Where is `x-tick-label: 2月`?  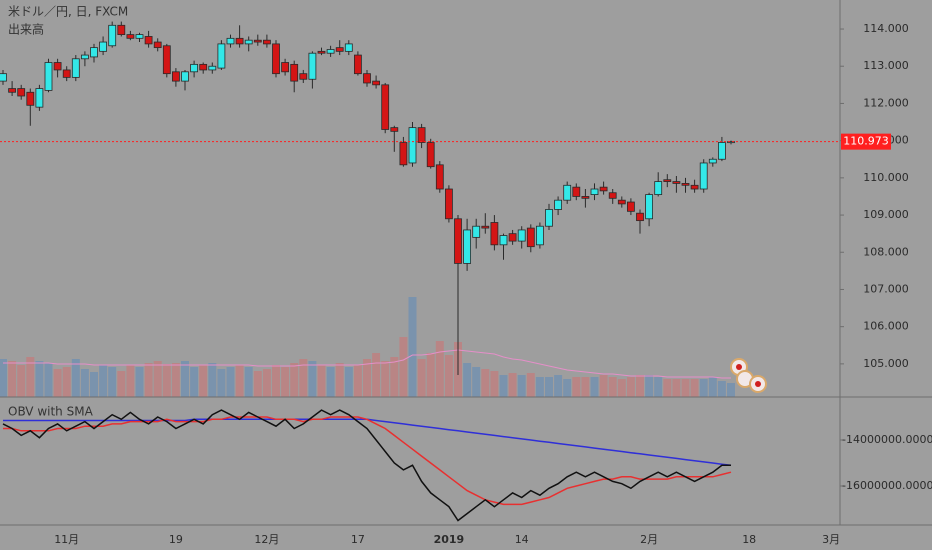
x-tick-label: 2月 is located at coordinates (649, 539).